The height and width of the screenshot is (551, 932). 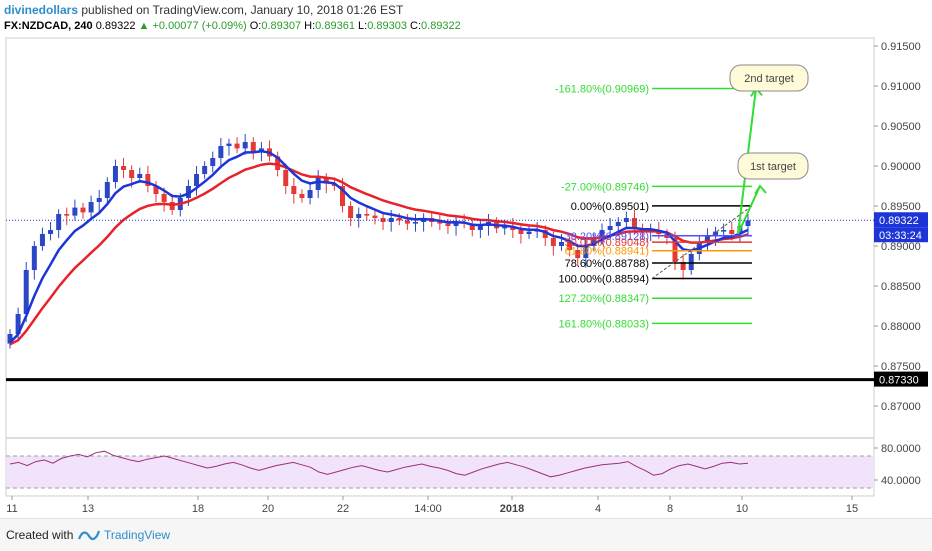 What do you see at coordinates (11, 509) in the screenshot?
I see `date-tick-label: 11` at bounding box center [11, 509].